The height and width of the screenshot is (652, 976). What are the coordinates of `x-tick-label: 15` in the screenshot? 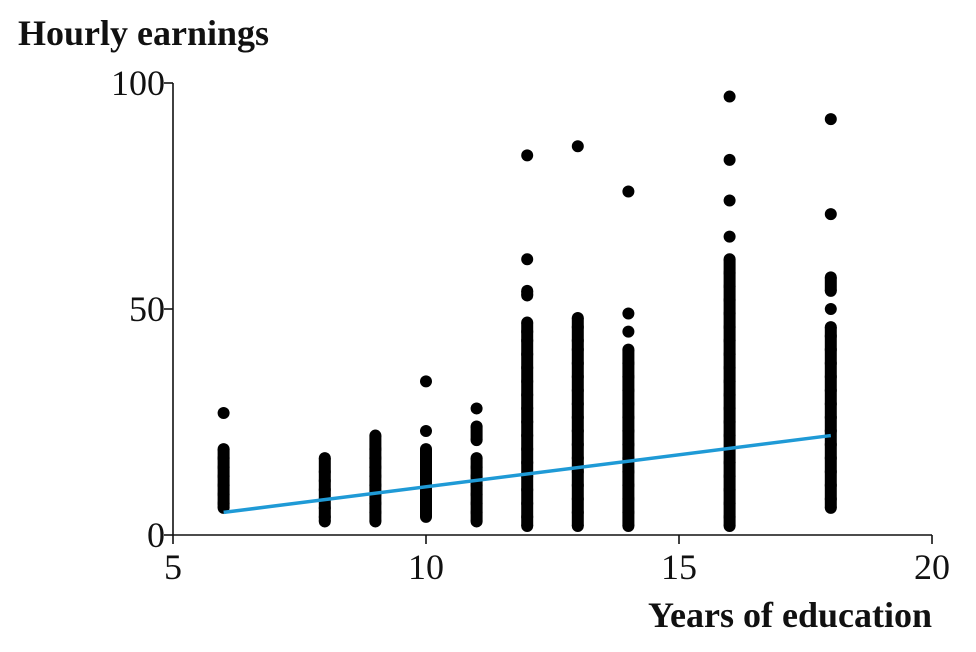 It's located at (679, 567).